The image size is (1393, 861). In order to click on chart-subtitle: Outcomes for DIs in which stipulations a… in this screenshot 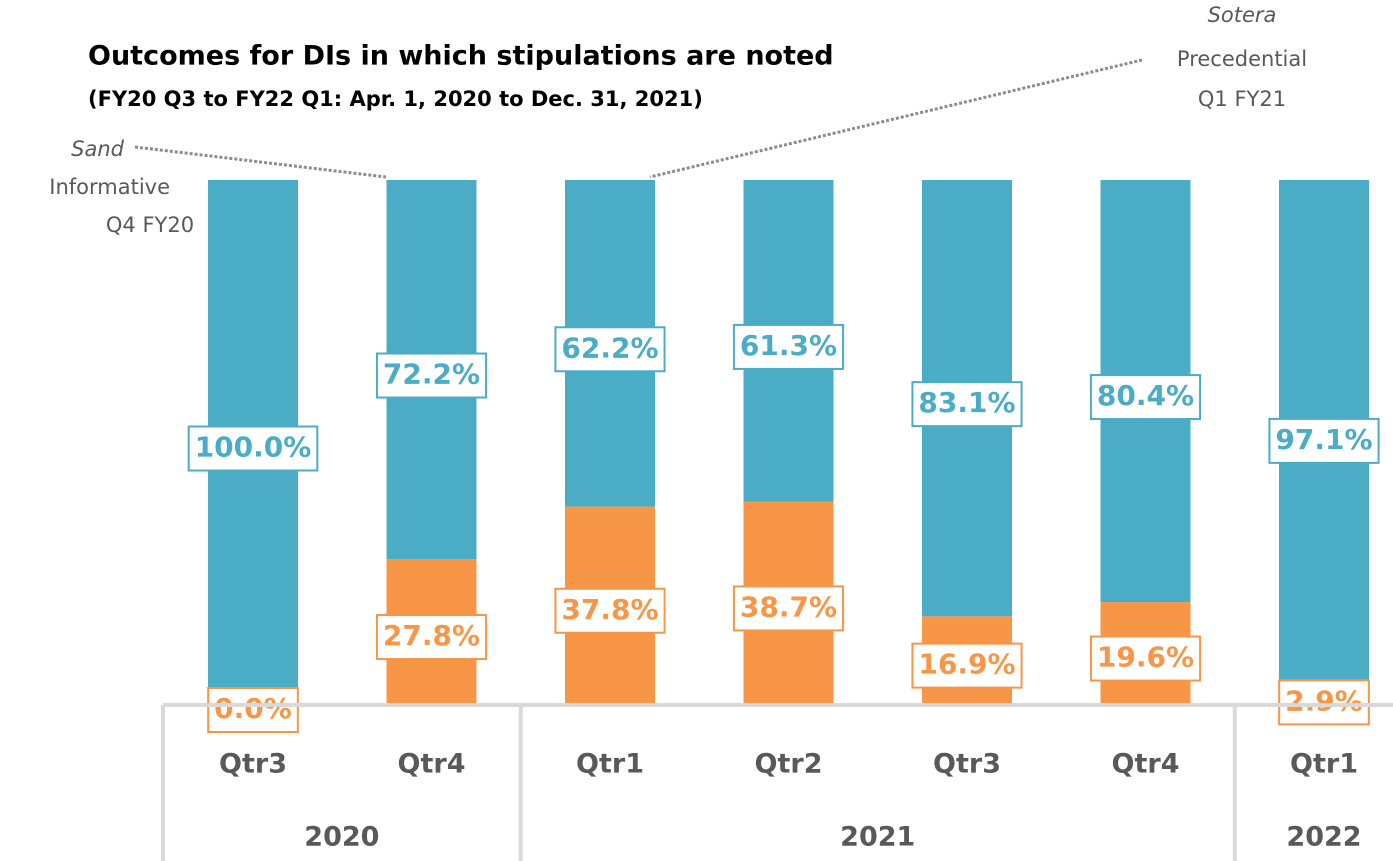, I will do `click(461, 56)`.